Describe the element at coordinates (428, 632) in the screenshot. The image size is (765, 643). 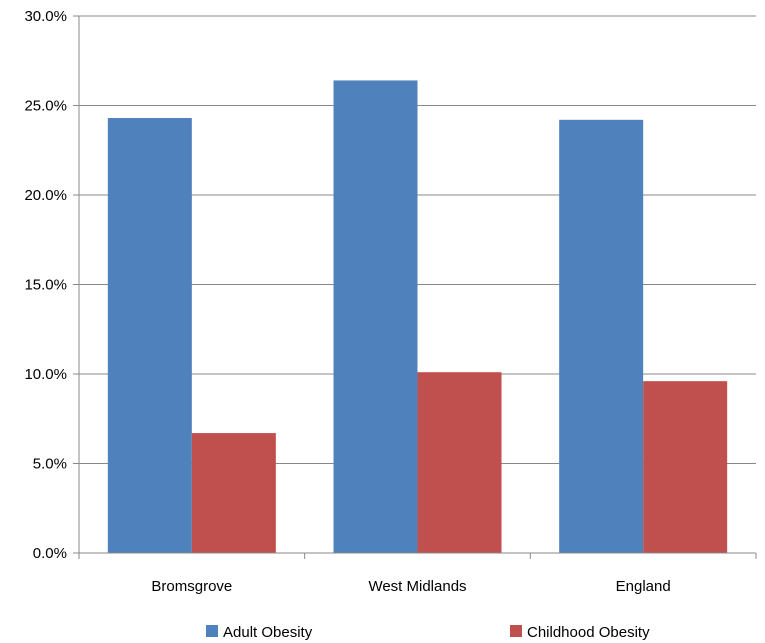
I see `legend: Adult Obesity Childhood Obesity` at that location.